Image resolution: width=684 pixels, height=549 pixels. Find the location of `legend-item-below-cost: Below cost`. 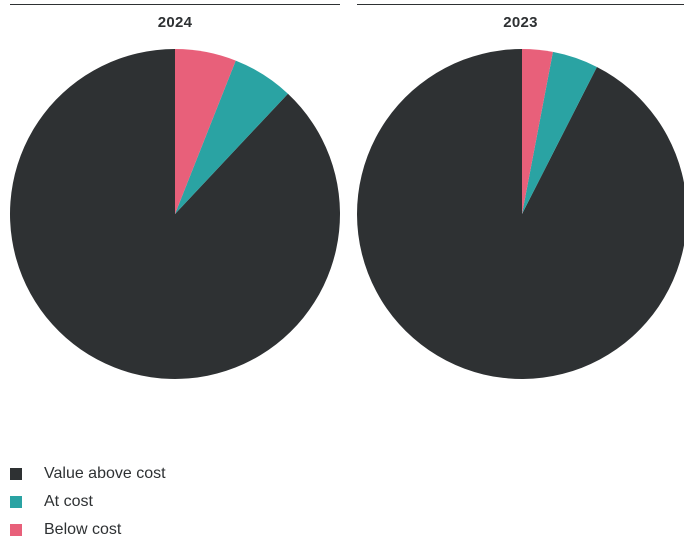

legend-item-below-cost: Below cost is located at coordinates (88, 530).